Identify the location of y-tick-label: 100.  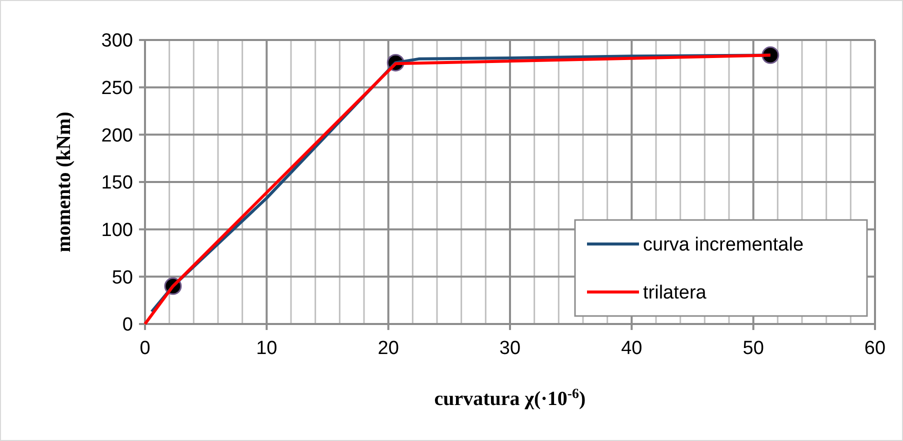
(117, 230).